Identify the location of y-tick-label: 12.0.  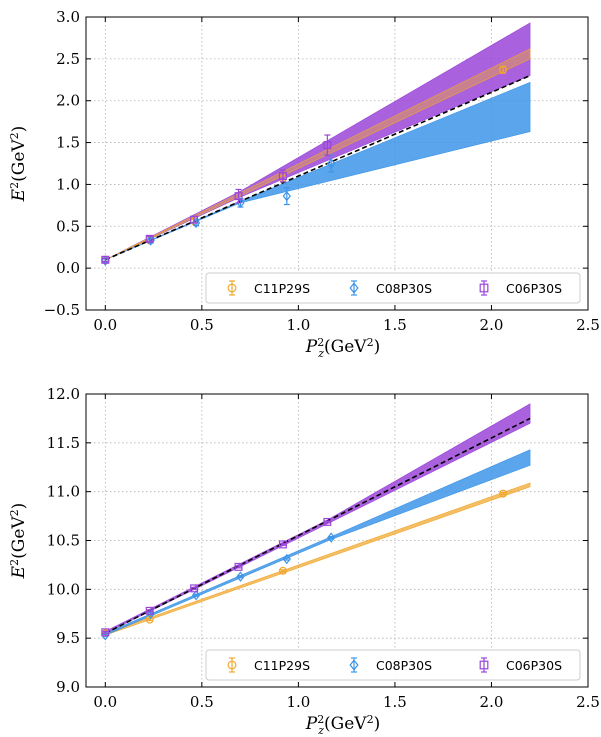
(63, 394).